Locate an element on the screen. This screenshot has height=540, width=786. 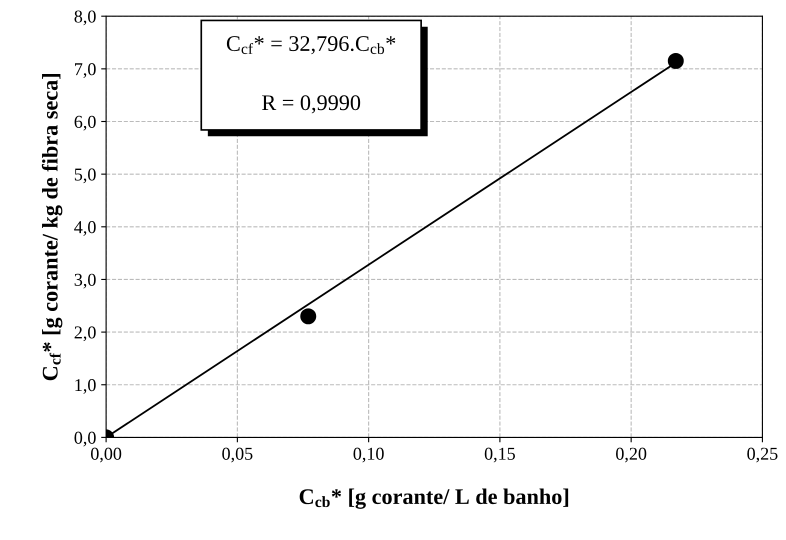
y-tick-label: 0,0 is located at coordinates (85, 439).